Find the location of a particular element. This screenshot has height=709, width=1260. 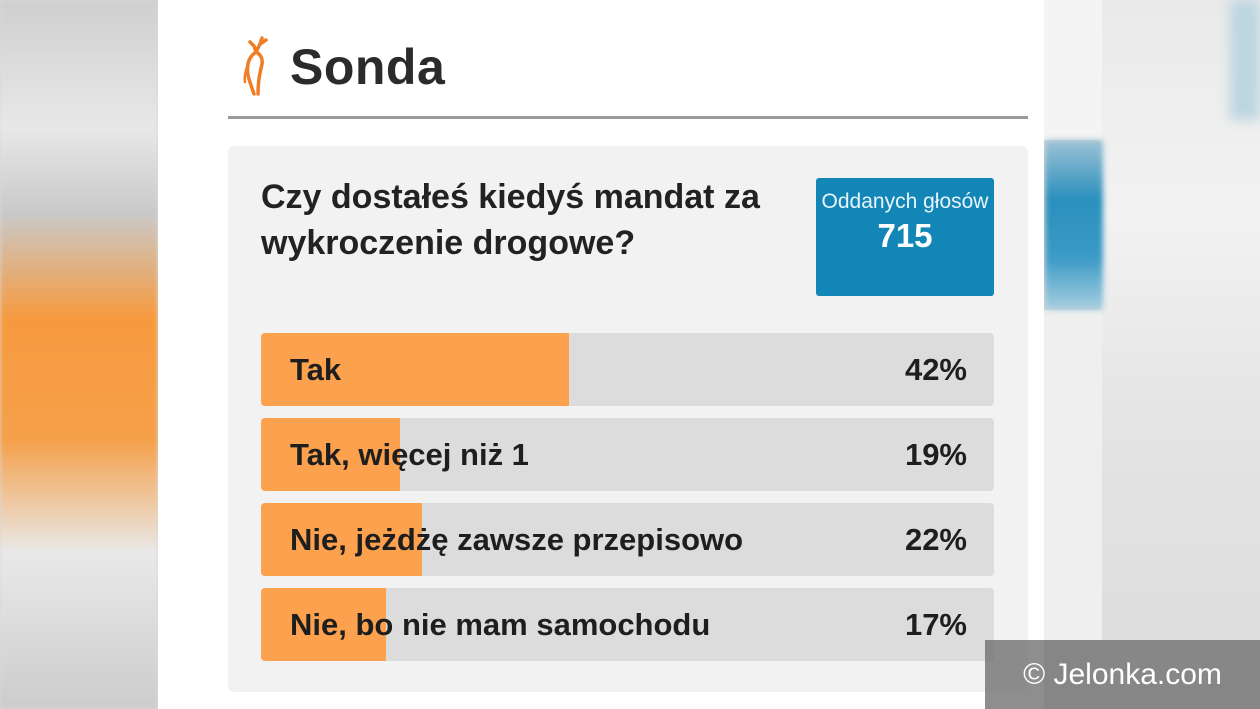

background-card-edge-lower is located at coordinates (1073, 475).